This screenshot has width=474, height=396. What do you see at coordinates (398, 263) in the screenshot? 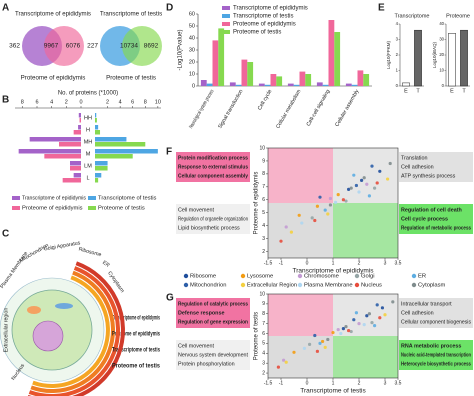
I see `x-tick-label: 3.5` at bounding box center [398, 263].